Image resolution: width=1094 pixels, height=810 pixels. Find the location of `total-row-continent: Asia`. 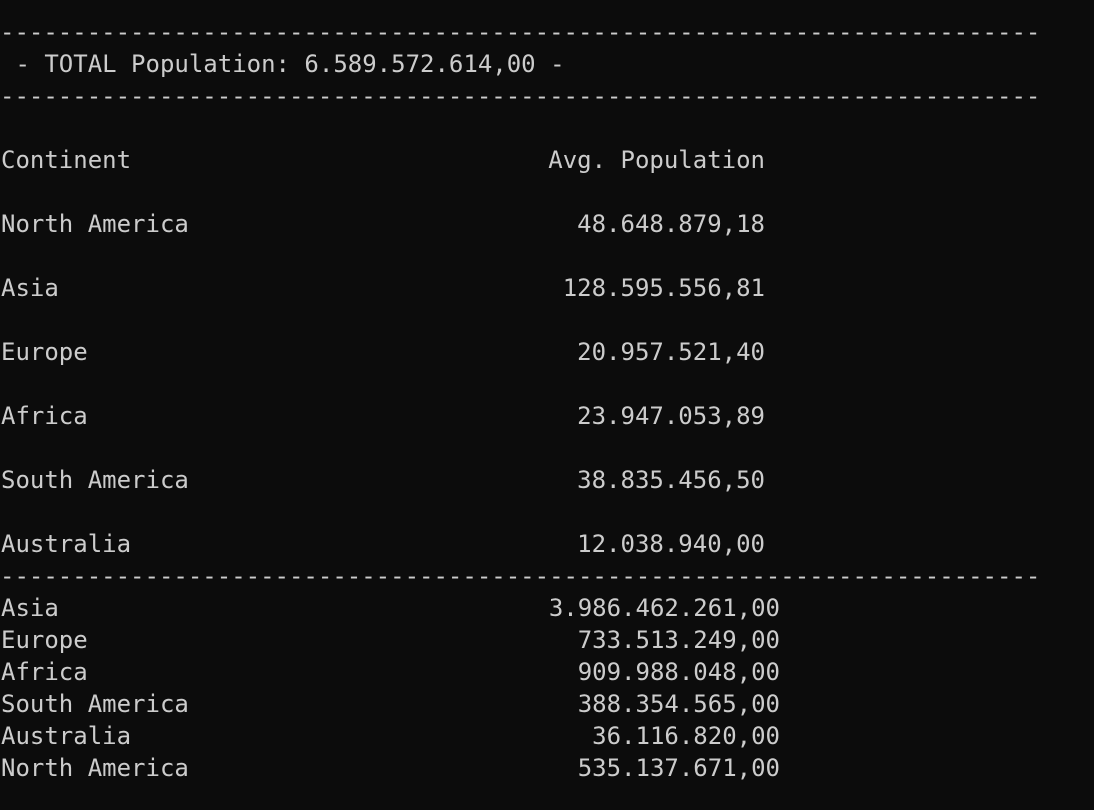

total-row-continent: Asia is located at coordinates (30, 608).